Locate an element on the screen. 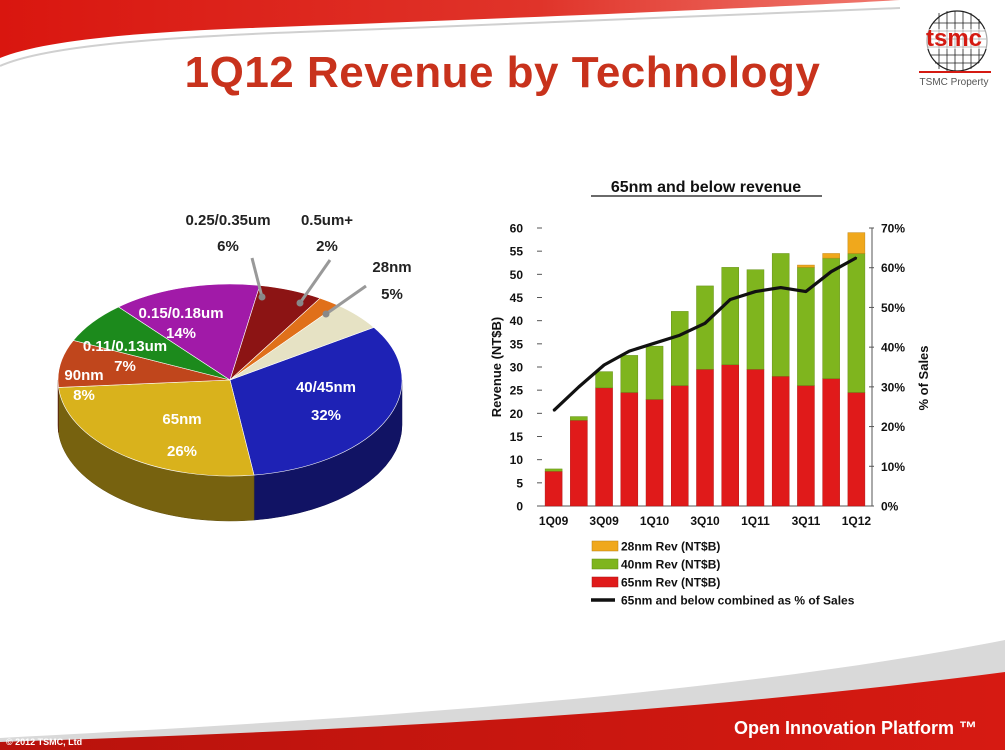 The width and height of the screenshot is (1005, 750). legend-label: 28nm Rev (NT$B) is located at coordinates (670, 547).